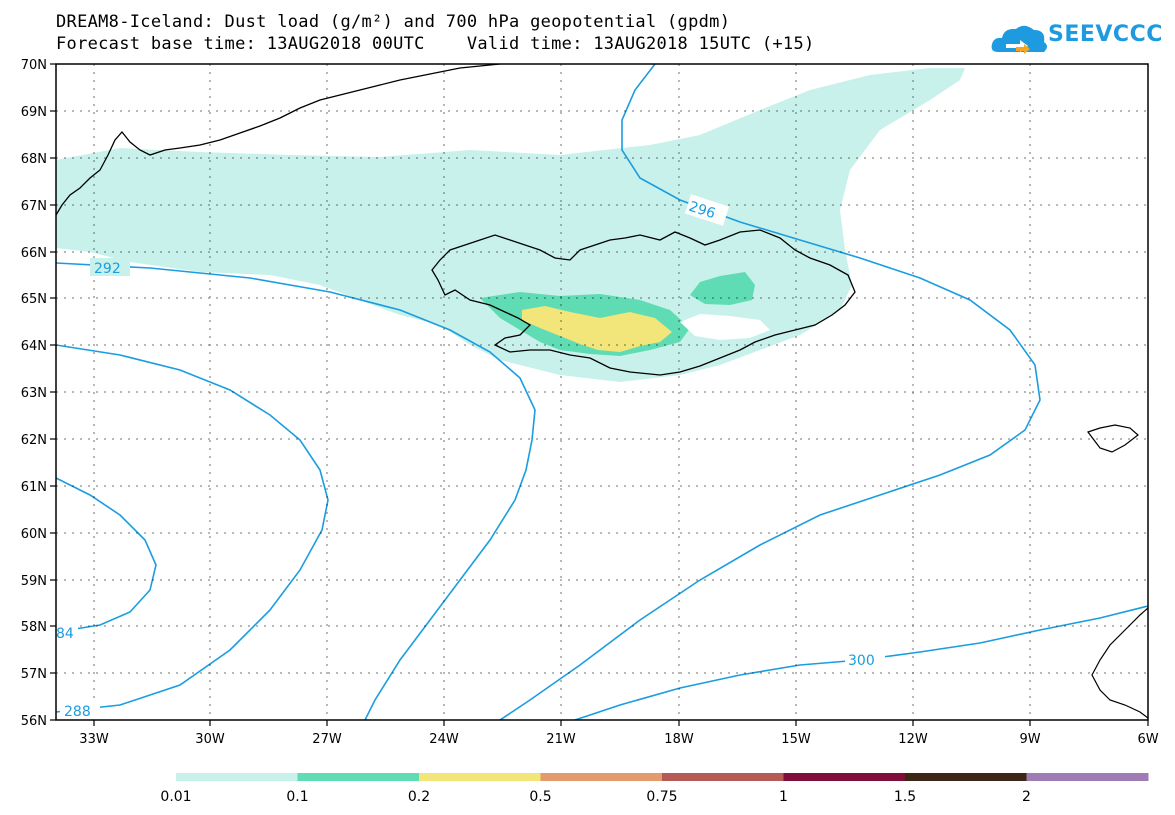 Image resolution: width=1175 pixels, height=815 pixels. What do you see at coordinates (419, 797) in the screenshot?
I see `colorbar-label: 0.2` at bounding box center [419, 797].